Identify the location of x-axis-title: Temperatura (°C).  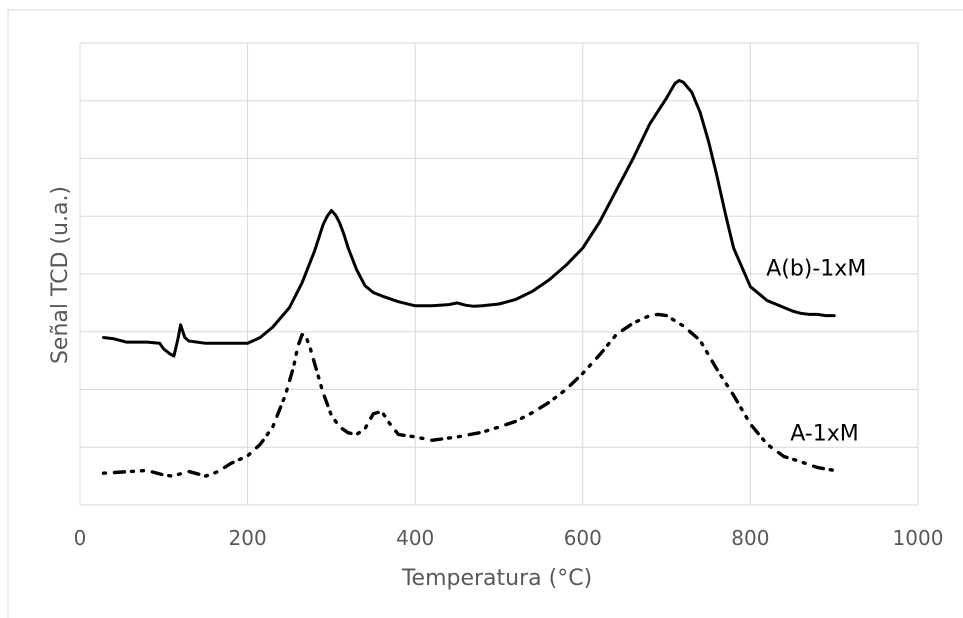
(496, 578).